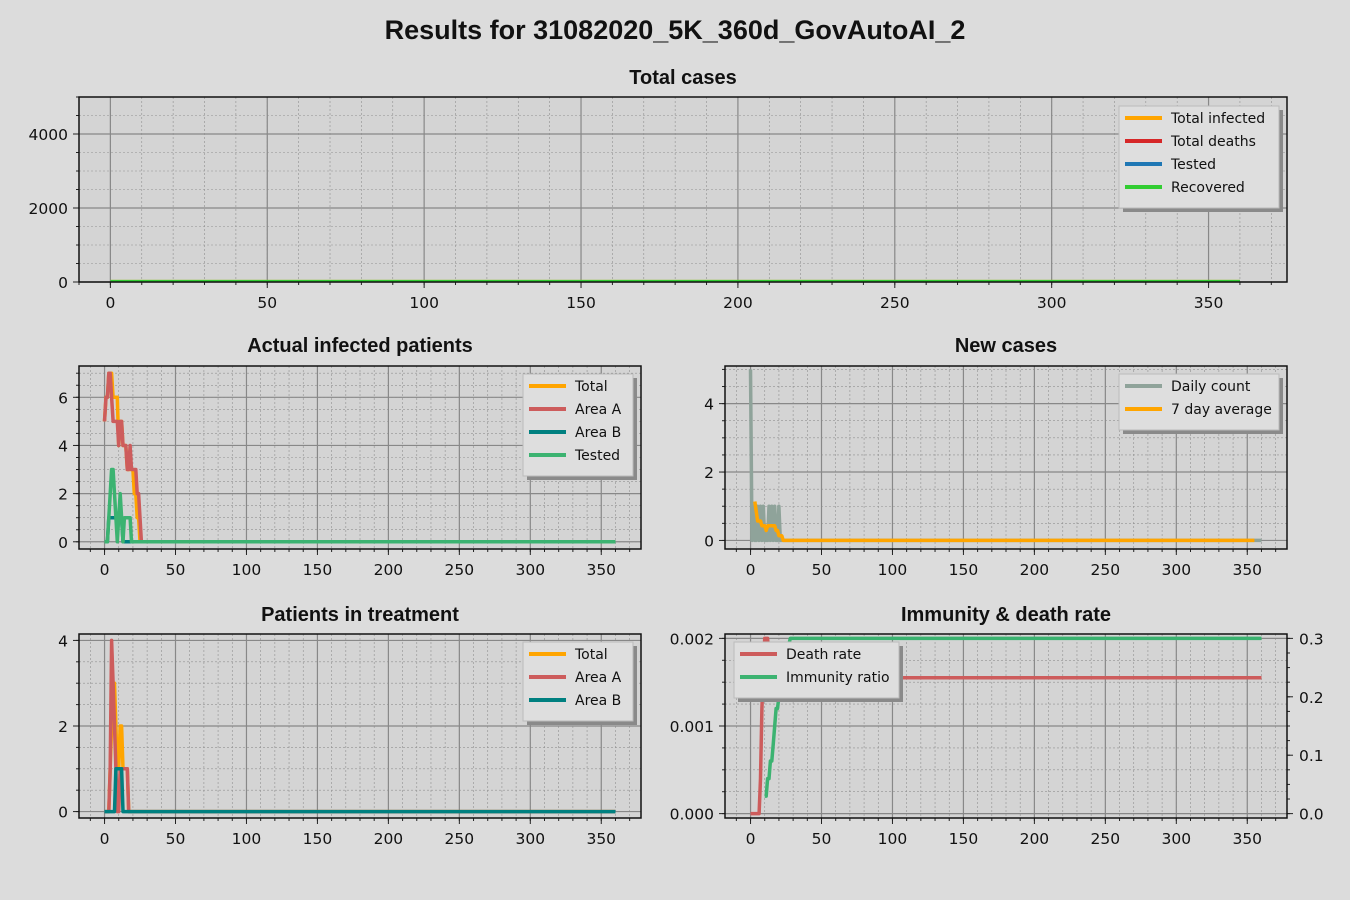 The image size is (1350, 900). I want to click on chart-title: Actual infected patients, so click(360, 346).